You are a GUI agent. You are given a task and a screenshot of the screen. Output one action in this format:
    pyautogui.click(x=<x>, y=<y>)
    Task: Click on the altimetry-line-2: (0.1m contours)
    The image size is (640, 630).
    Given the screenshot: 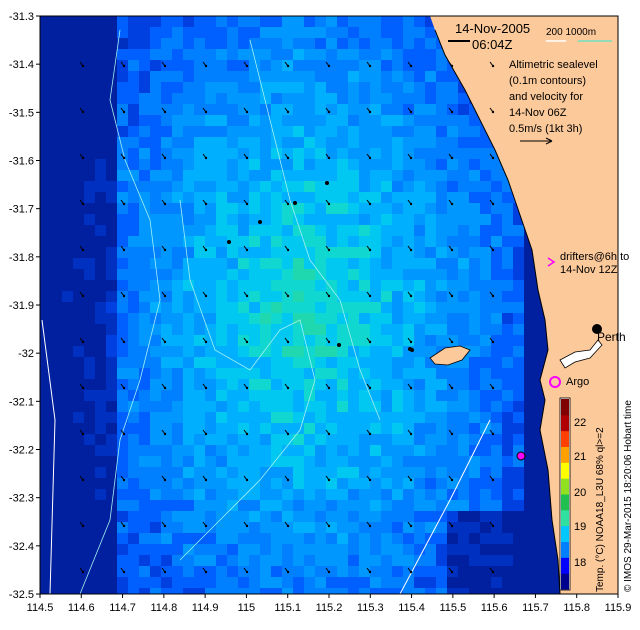 What is the action you would take?
    pyautogui.click(x=547, y=81)
    